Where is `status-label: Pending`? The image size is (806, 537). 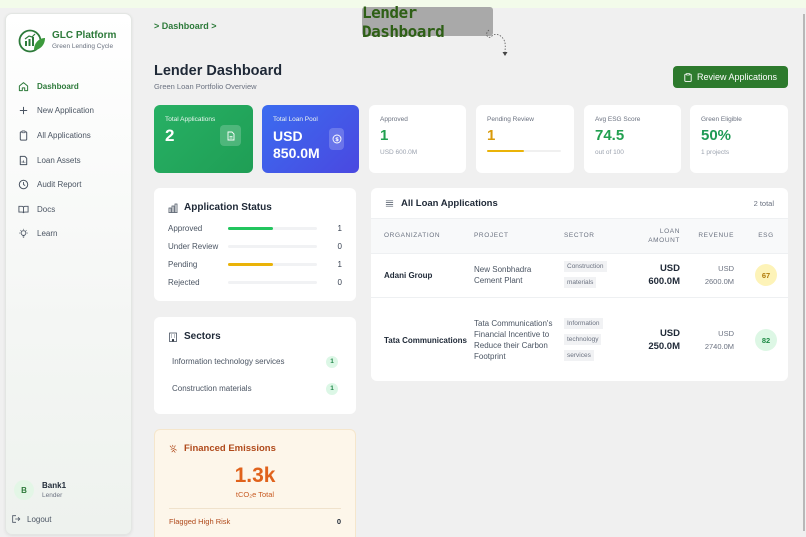 status-label: Pending is located at coordinates (183, 264).